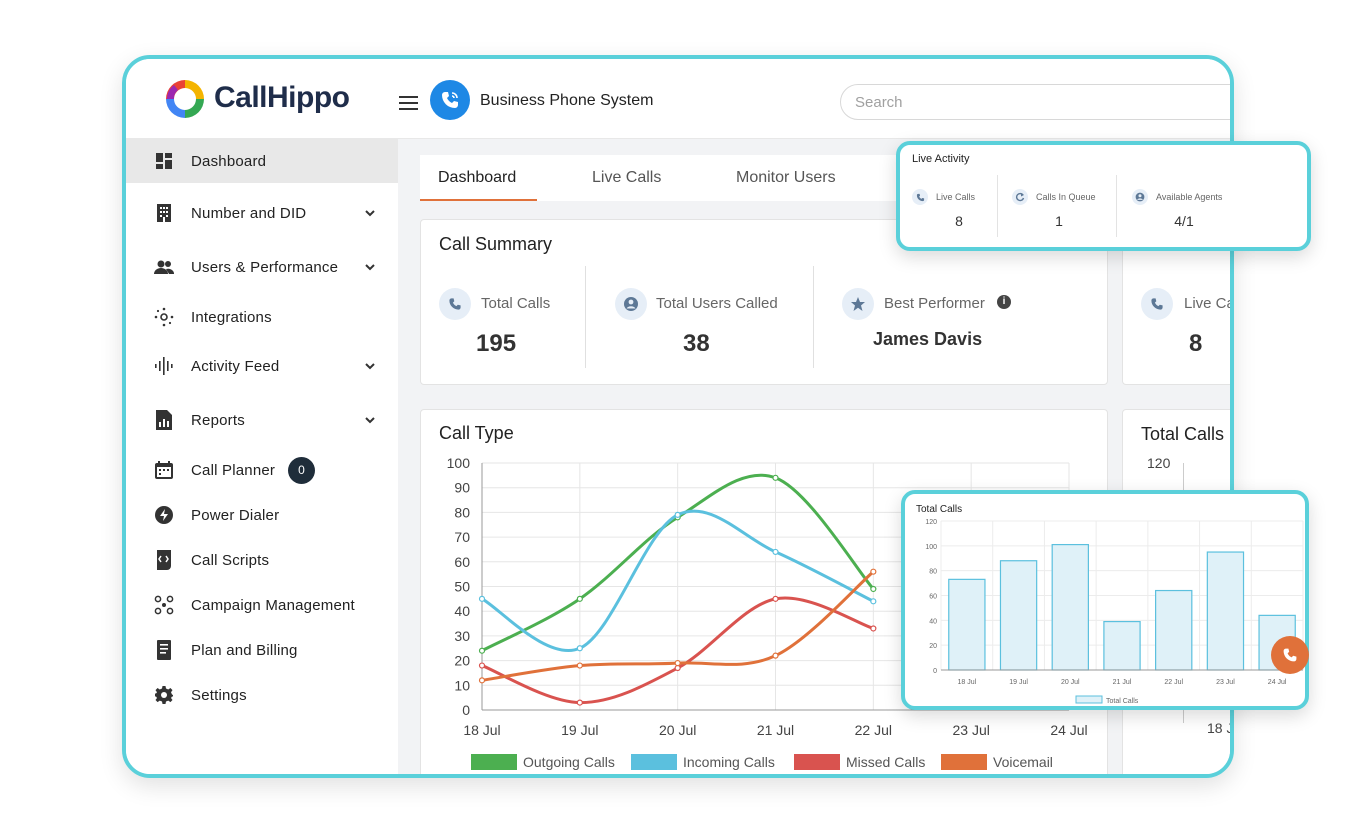  I want to click on legend-label: Outgoing Calls, so click(569, 762).